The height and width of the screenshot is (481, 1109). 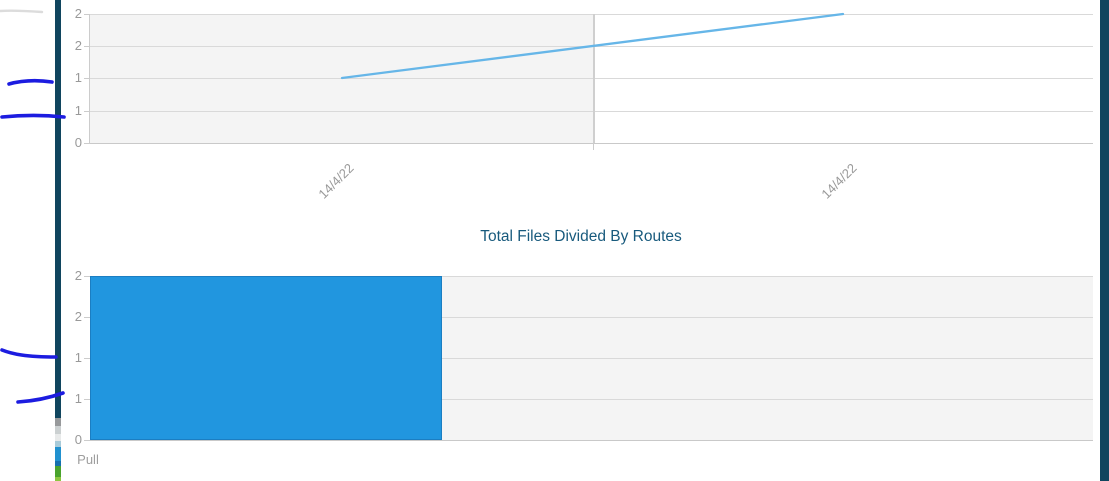 I want to click on faint-ink-stroke, so click(x=22, y=11).